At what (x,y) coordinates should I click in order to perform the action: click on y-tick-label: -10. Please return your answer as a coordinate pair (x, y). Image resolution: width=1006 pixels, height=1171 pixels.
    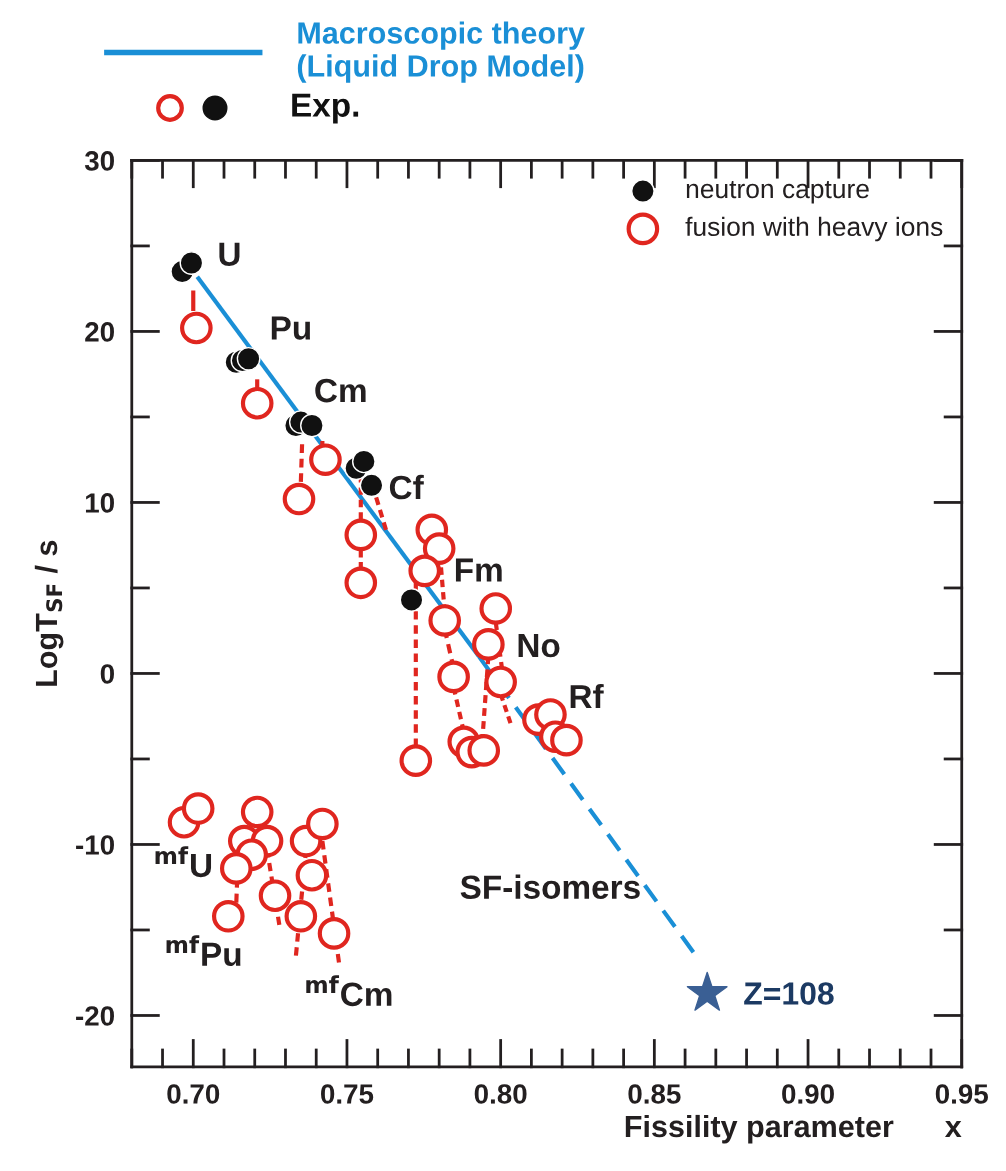
    Looking at the image, I should click on (95, 845).